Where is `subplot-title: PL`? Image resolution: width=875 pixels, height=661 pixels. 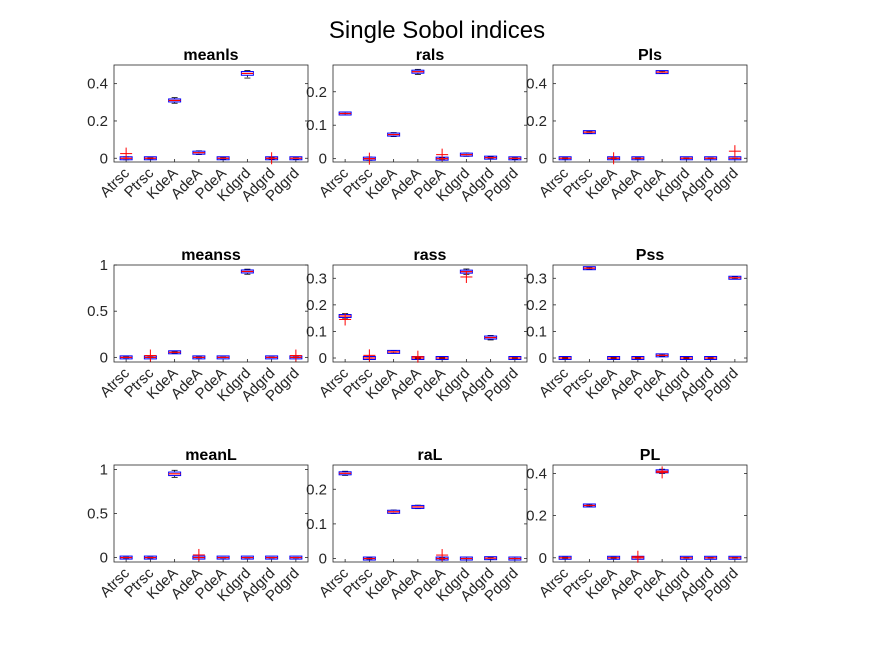
subplot-title: PL is located at coordinates (650, 455).